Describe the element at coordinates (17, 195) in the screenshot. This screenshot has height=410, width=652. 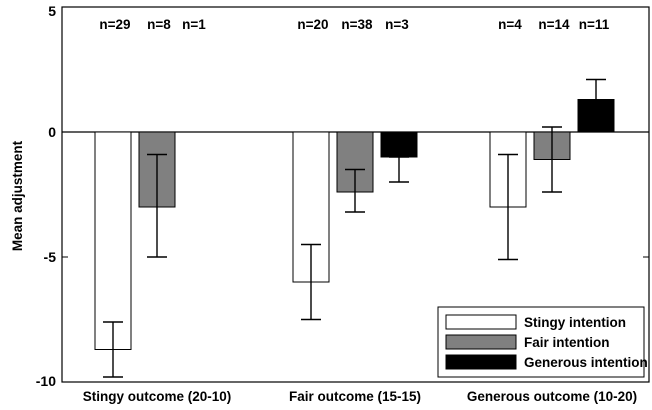
I see `y-axis-label: Mean adjustment` at that location.